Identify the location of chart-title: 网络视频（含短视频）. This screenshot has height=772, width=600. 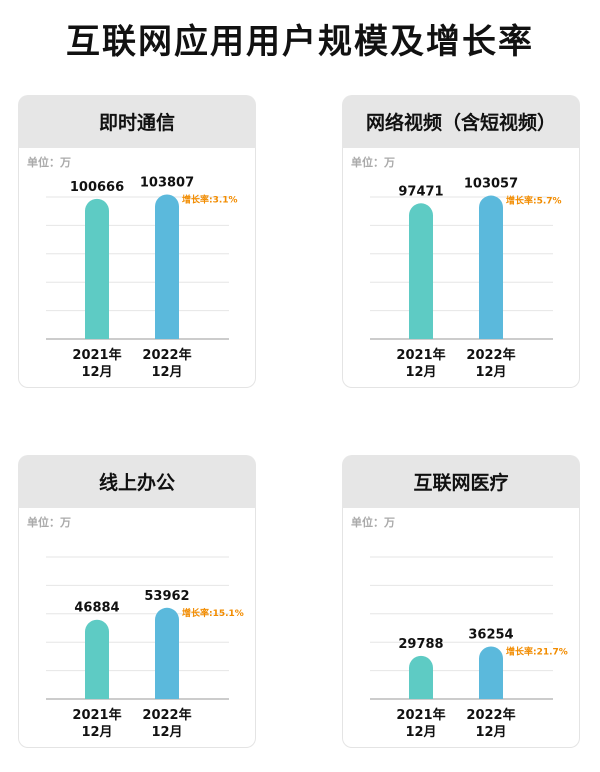
(461, 121).